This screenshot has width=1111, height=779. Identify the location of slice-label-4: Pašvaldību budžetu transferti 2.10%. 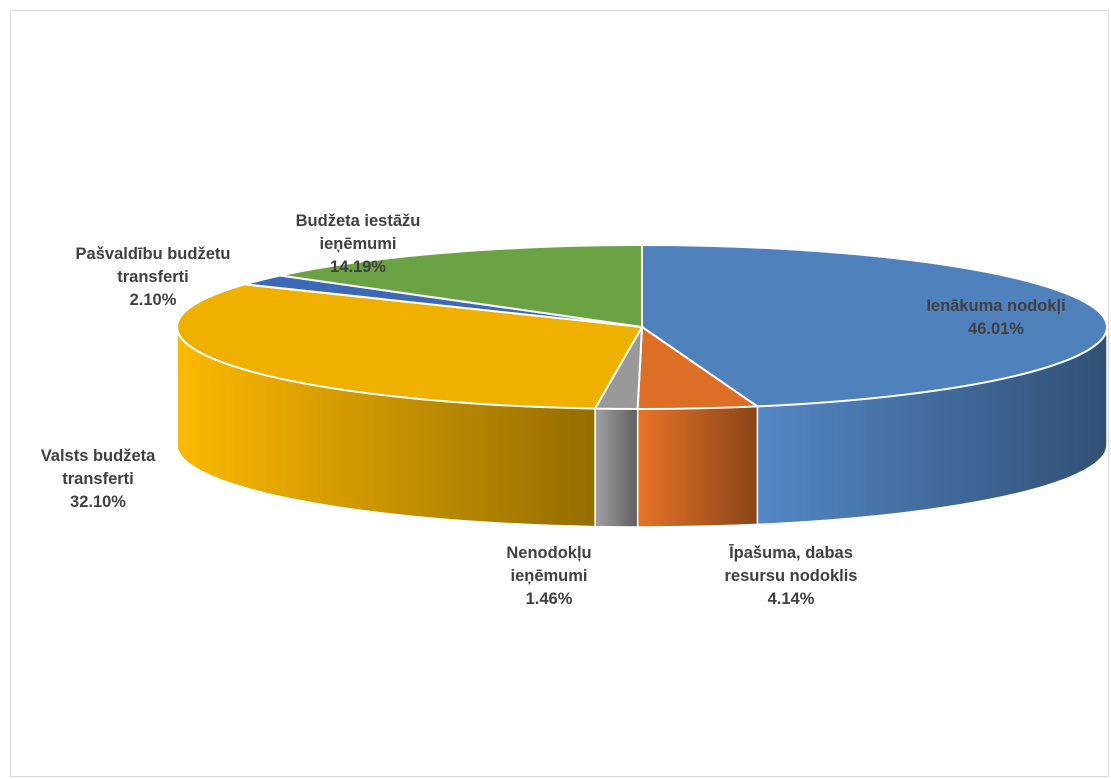
(153, 277).